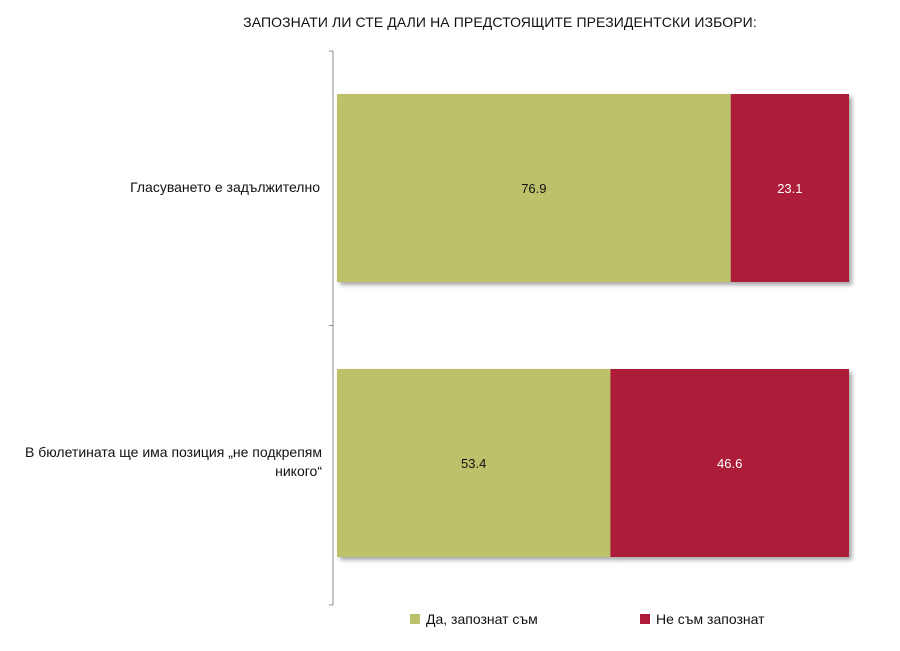  I want to click on data-label: 53.4, so click(473, 463).